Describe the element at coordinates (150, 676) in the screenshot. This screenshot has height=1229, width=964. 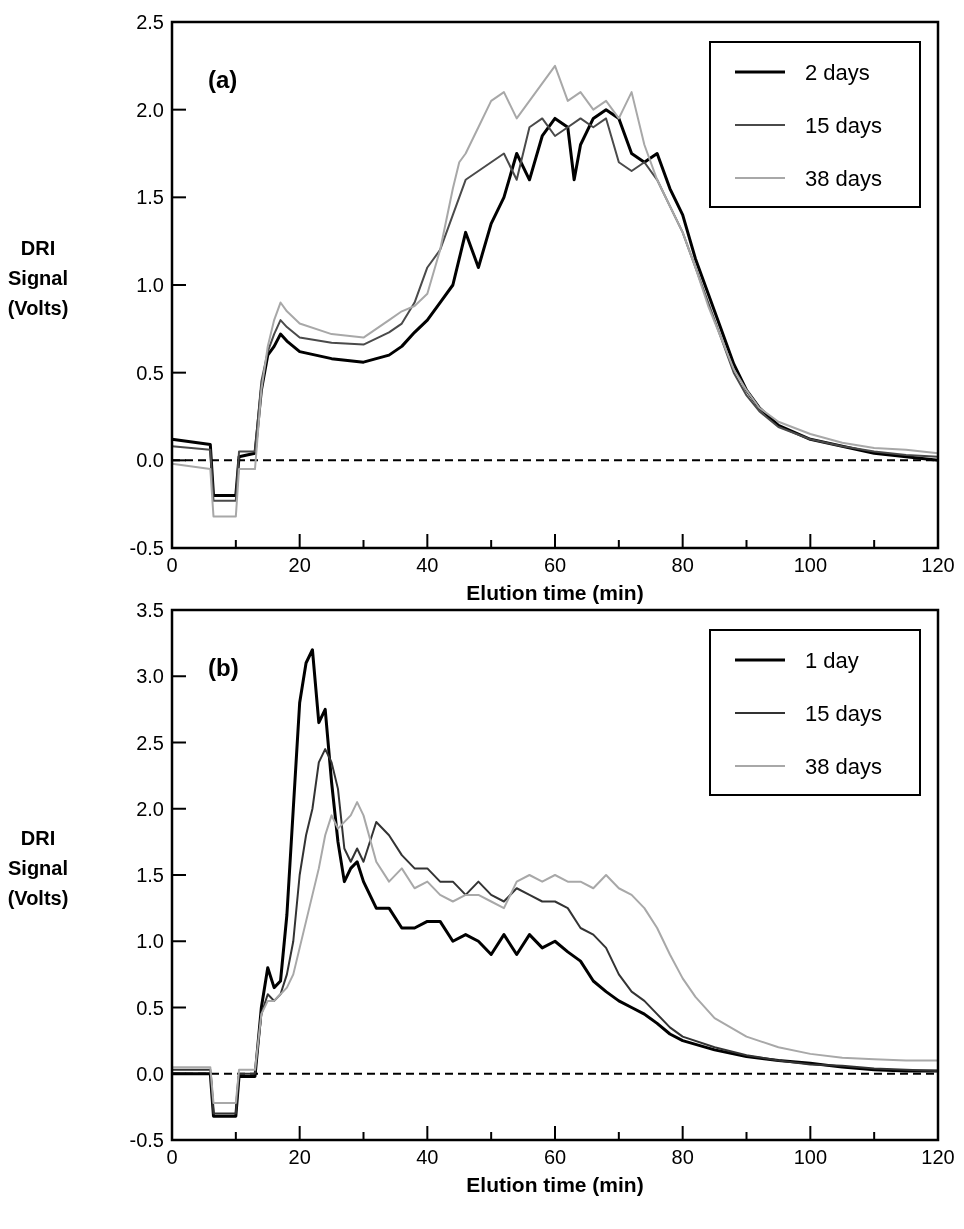
I see `y-tick-label: 3.0` at that location.